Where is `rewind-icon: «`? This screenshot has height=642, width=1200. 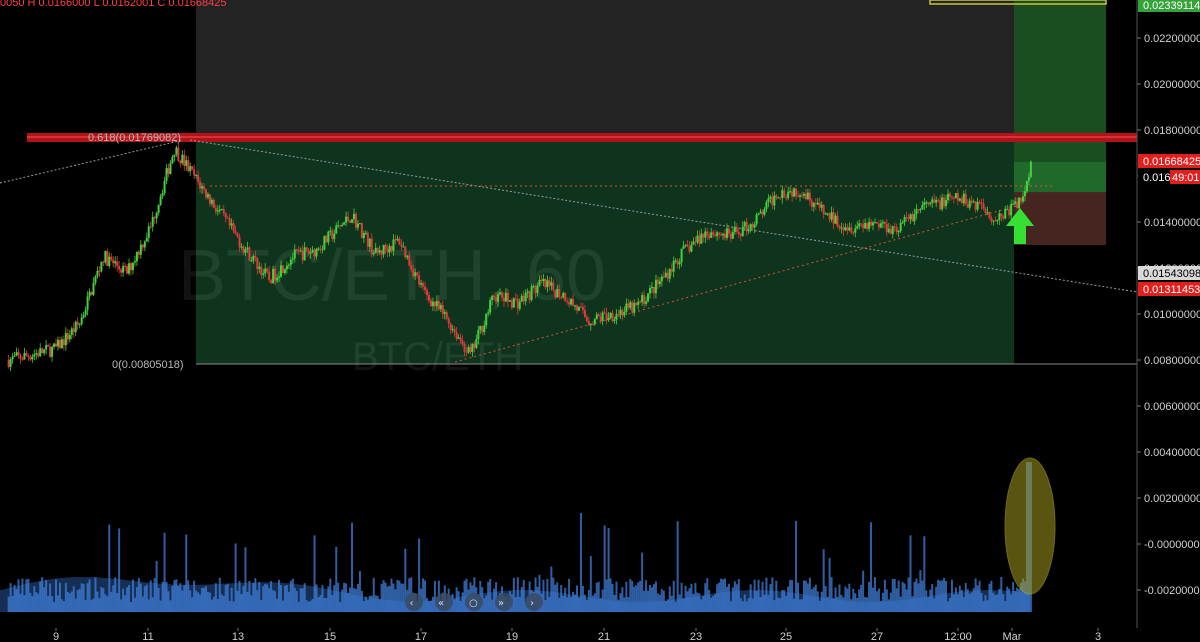 rewind-icon: « is located at coordinates (444, 602).